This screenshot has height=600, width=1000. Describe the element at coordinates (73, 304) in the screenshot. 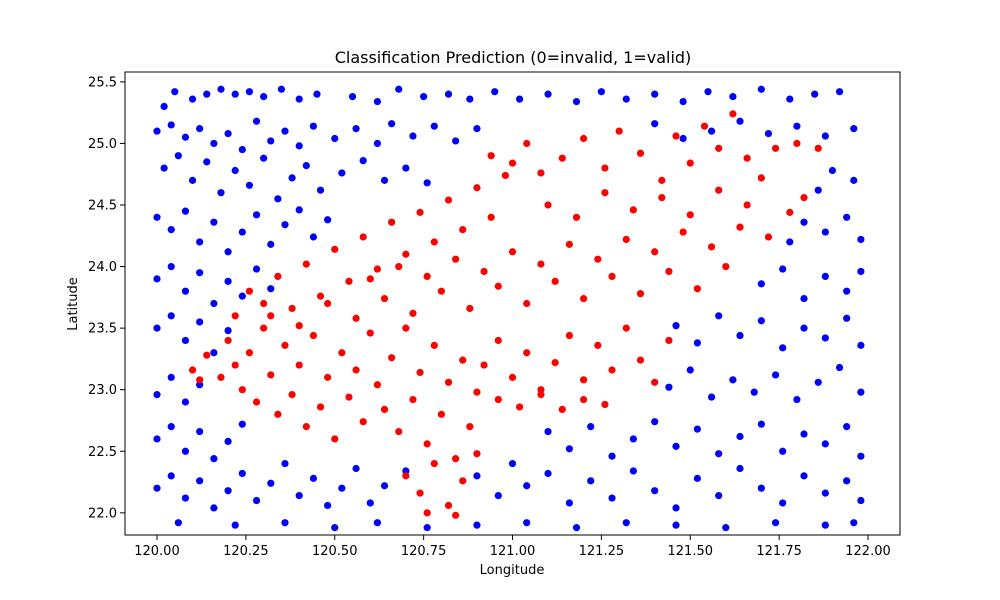

I see `y-axis-label: Latitude` at that location.